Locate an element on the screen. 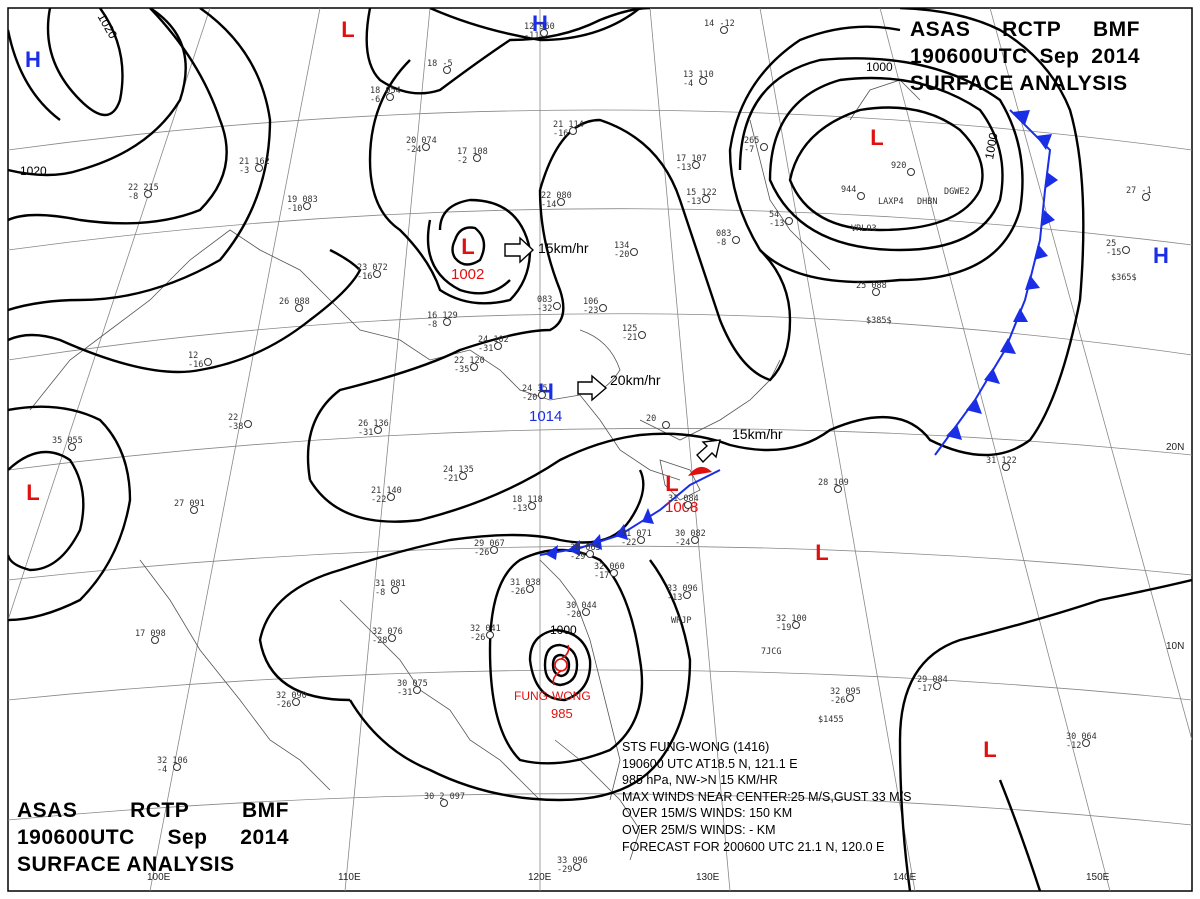  longitude-label: 100E is located at coordinates (159, 877).